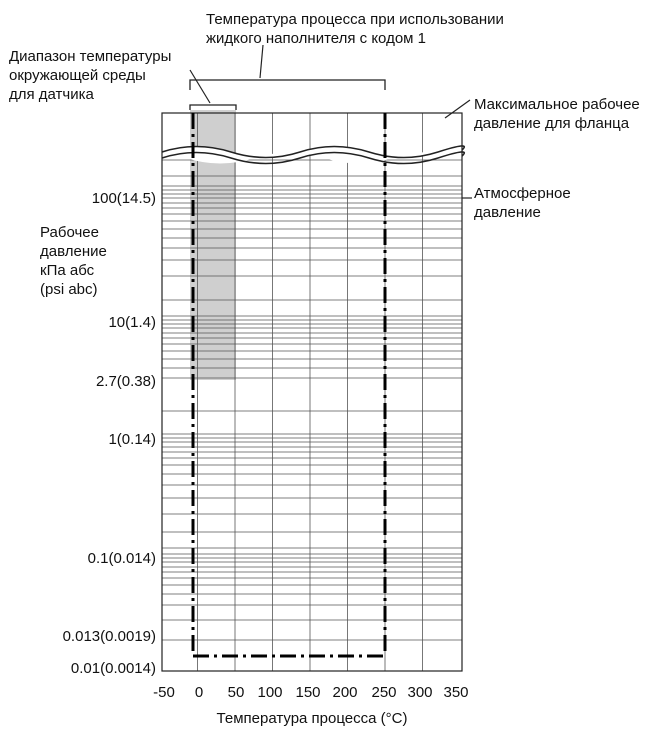 The image size is (659, 729). Describe the element at coordinates (507, 212) in the screenshot. I see `atmospheric-label-line2: давление` at that location.